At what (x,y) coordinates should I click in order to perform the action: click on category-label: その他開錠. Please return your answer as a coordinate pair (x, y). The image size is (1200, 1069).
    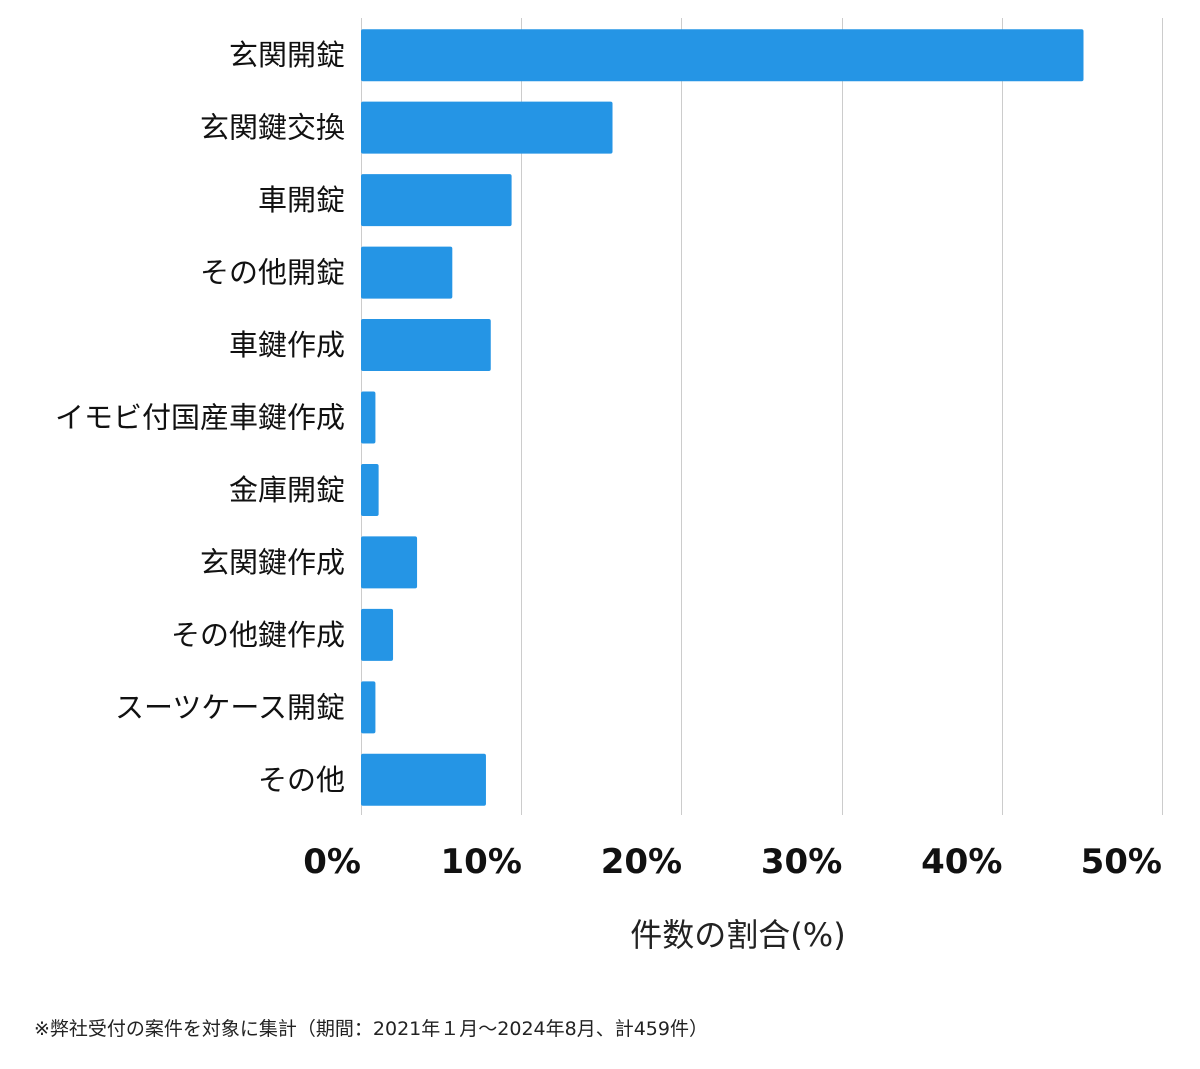
    Looking at the image, I should click on (272, 273).